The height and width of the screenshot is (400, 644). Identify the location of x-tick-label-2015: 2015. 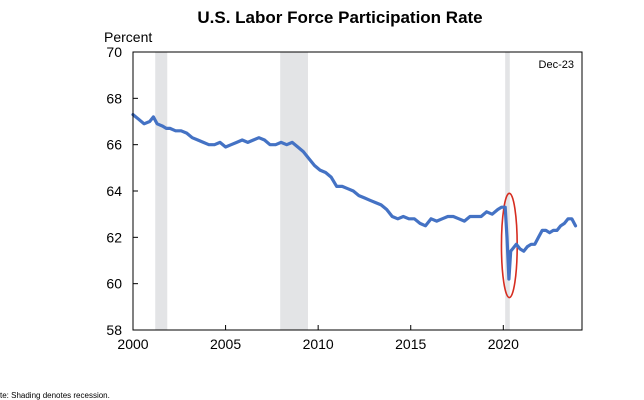
(410, 344).